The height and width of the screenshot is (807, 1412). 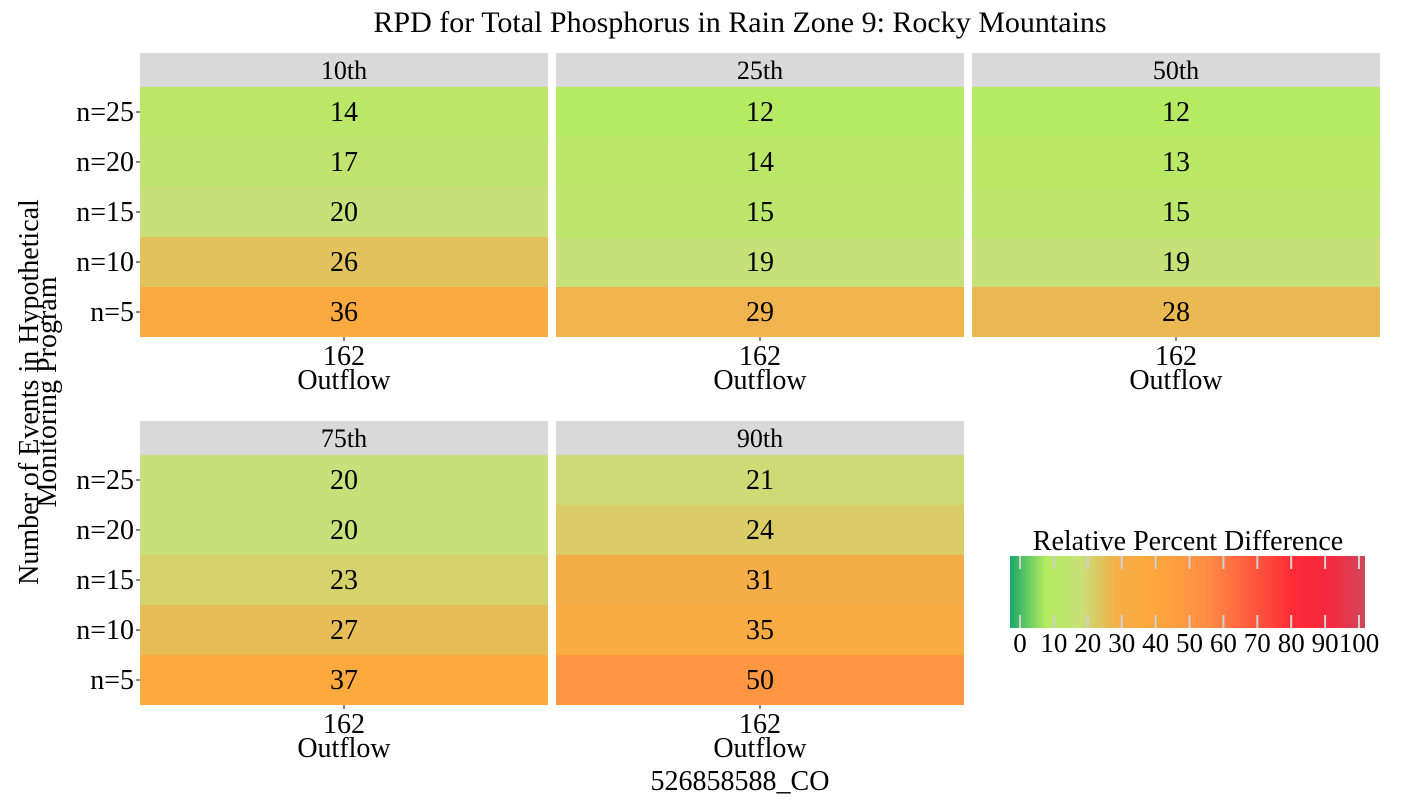 What do you see at coordinates (1155, 643) in the screenshot?
I see `legend-tick-label: 40` at bounding box center [1155, 643].